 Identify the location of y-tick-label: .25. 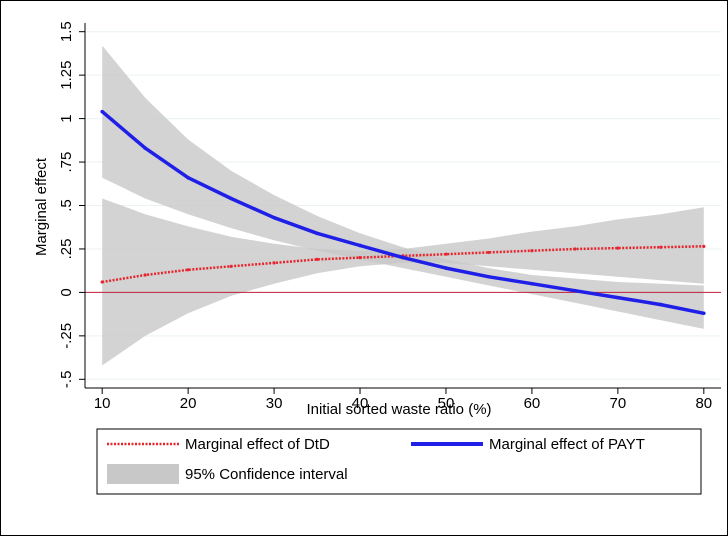
(66, 249).